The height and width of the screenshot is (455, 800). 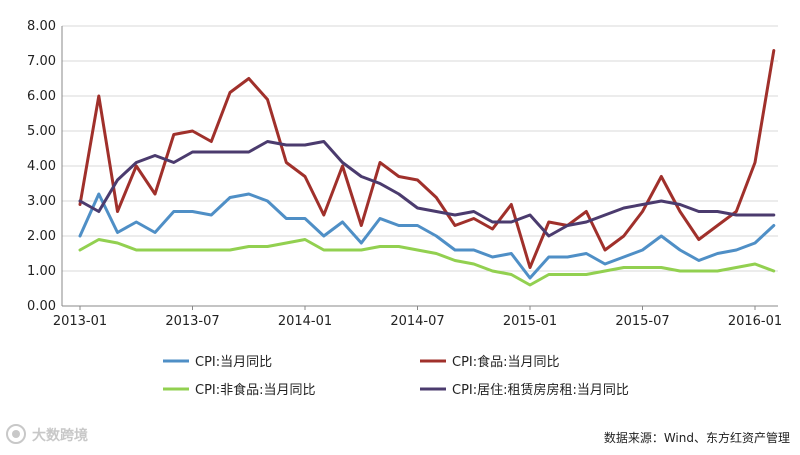 What do you see at coordinates (41, 96) in the screenshot?
I see `y-tick-label: 6.00` at bounding box center [41, 96].